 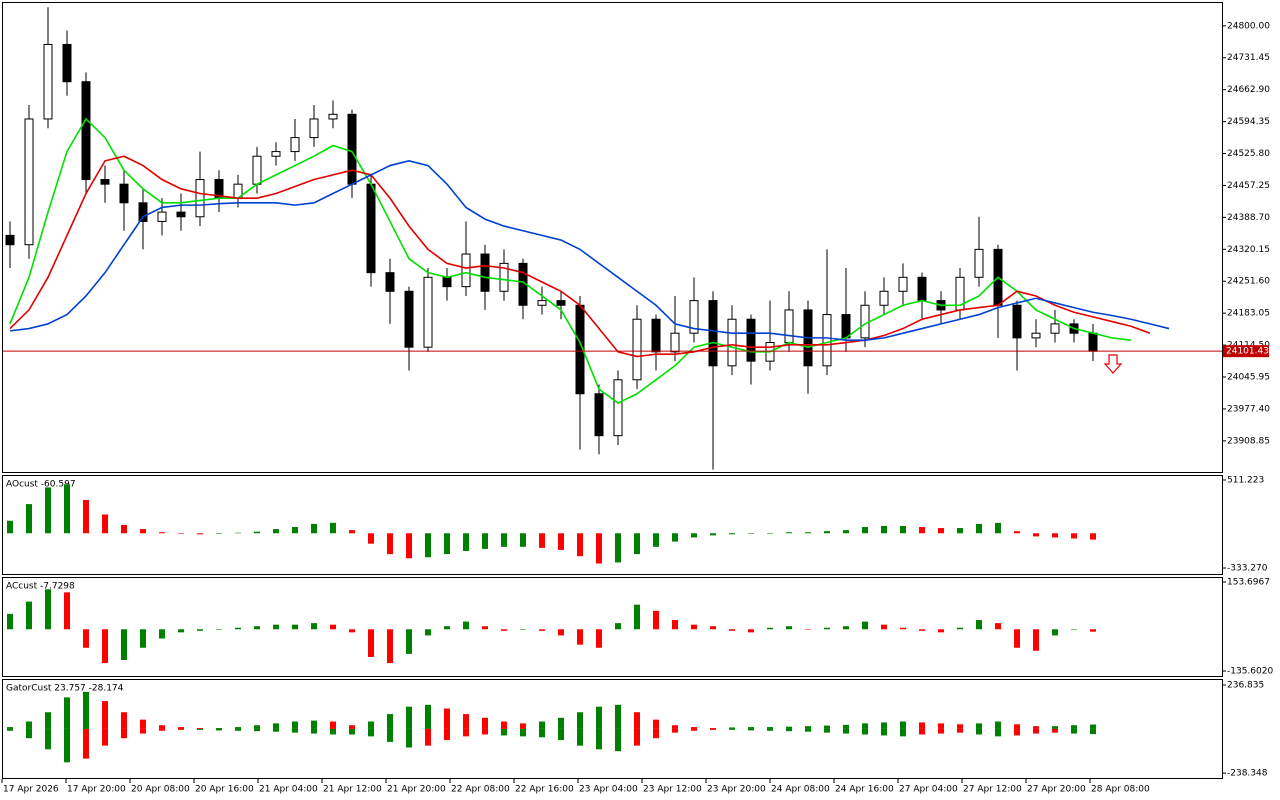 I want to click on x-tick-label: 27 Apr 12:00, so click(x=992, y=790).